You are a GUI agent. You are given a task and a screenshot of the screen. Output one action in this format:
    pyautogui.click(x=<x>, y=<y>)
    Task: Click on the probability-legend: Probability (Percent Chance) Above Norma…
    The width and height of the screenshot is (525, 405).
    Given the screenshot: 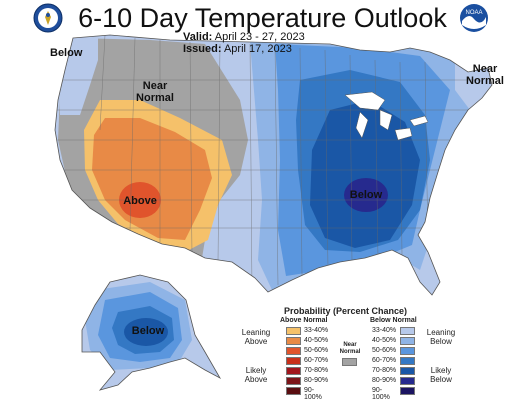 What is the action you would take?
    pyautogui.click(x=349, y=350)
    